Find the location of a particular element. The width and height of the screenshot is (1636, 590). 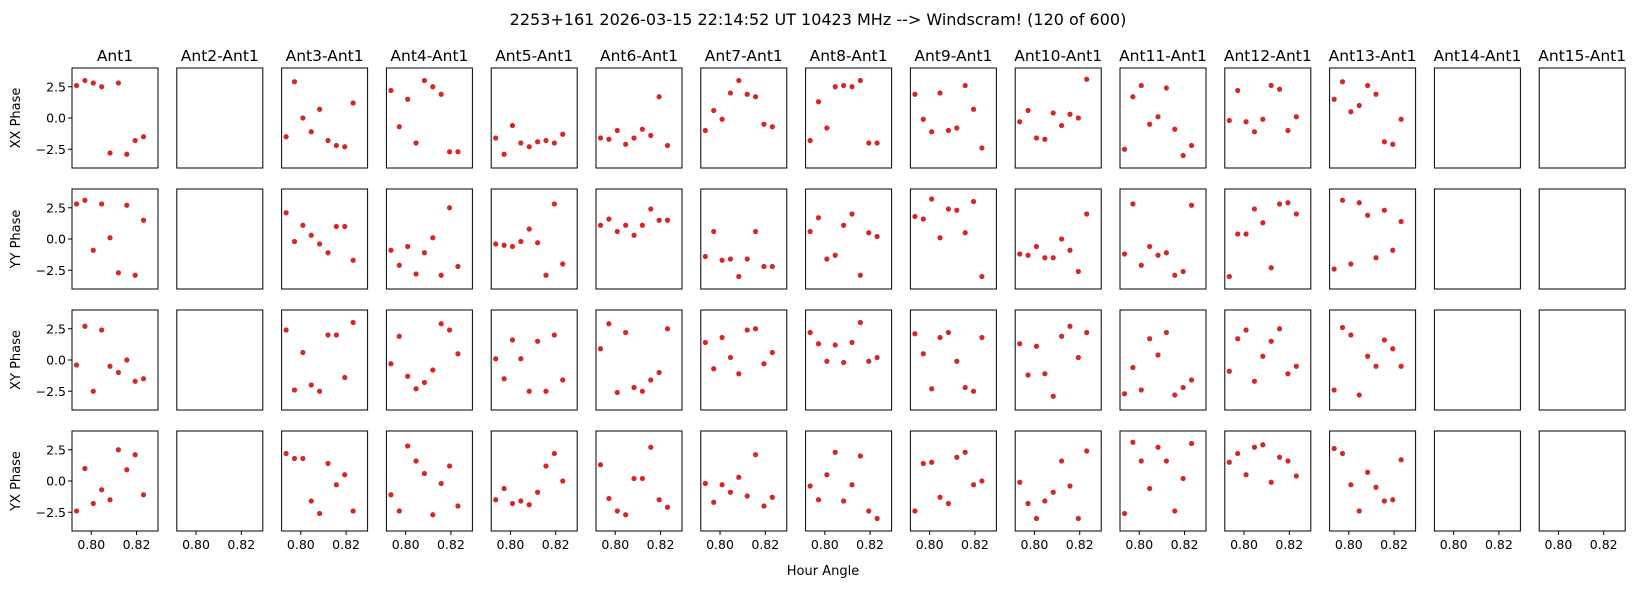

column-title: Ant9-Ant1 is located at coordinates (953, 56).